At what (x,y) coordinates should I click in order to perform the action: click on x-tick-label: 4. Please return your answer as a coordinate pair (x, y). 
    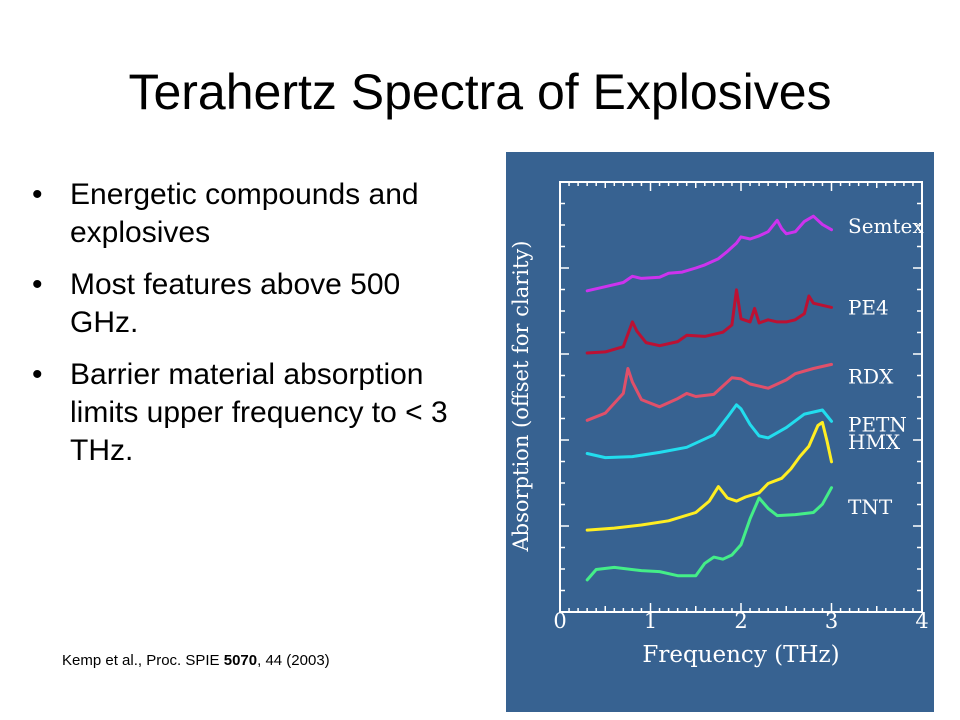
    Looking at the image, I should click on (921, 621).